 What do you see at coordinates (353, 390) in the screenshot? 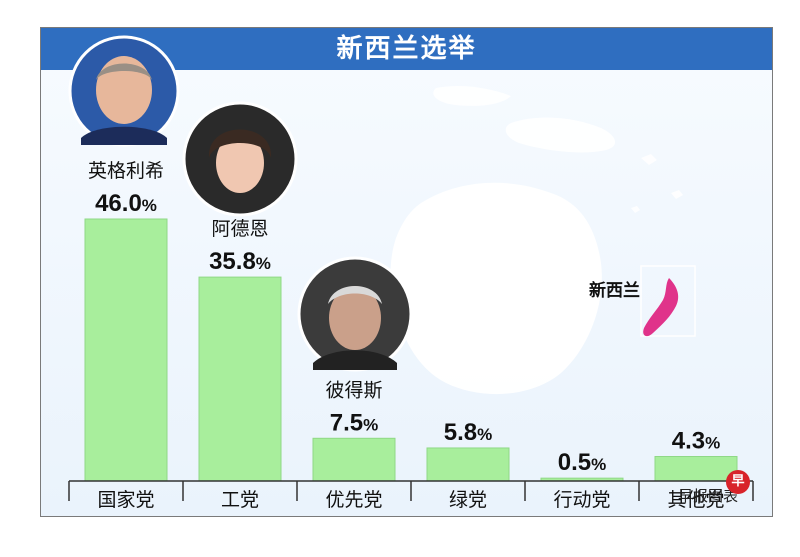
I see `leader-name-2: 彼得斯` at bounding box center [353, 390].